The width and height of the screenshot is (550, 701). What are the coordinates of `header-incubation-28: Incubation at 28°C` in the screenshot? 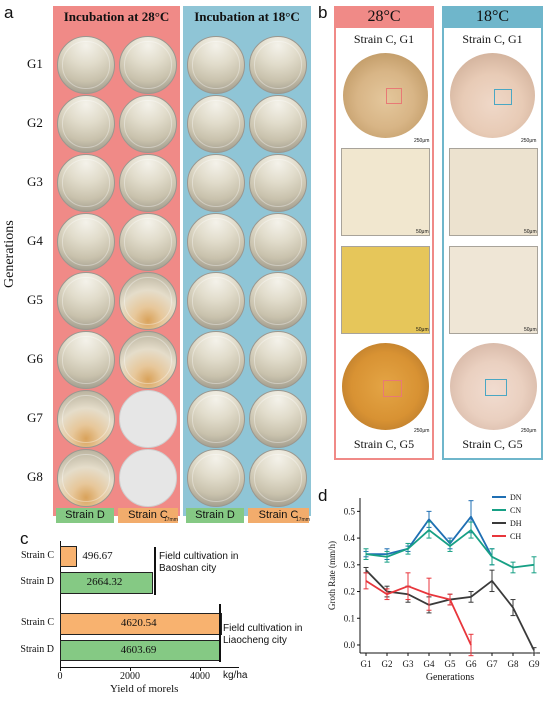 It's located at (116, 16).